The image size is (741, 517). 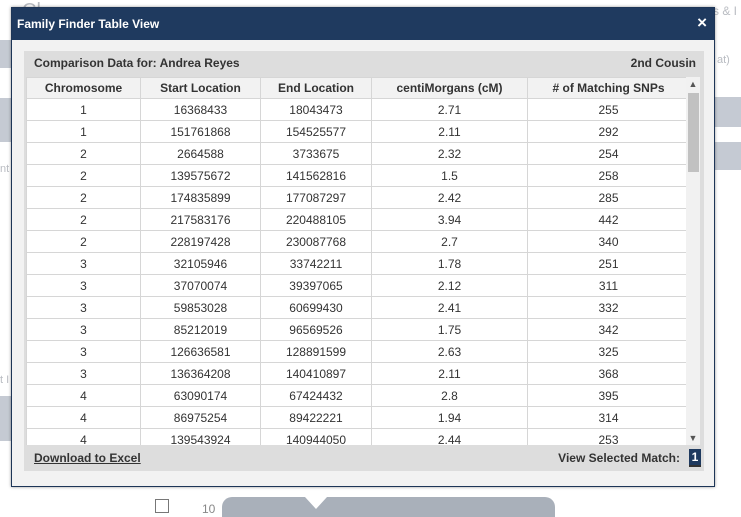 What do you see at coordinates (608, 241) in the screenshot?
I see `matching-snps-cell: 340` at bounding box center [608, 241].